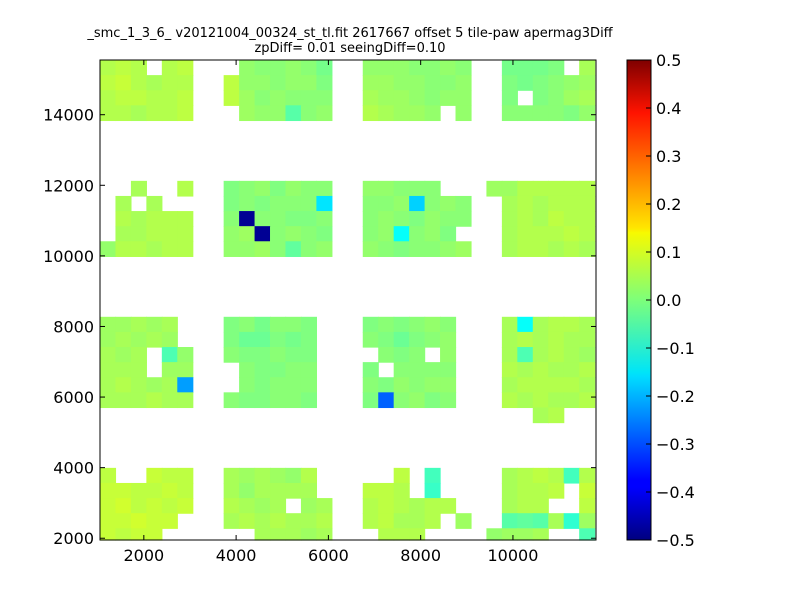 The width and height of the screenshot is (800, 600). I want to click on y-tick-label: 6000, so click(73, 397).